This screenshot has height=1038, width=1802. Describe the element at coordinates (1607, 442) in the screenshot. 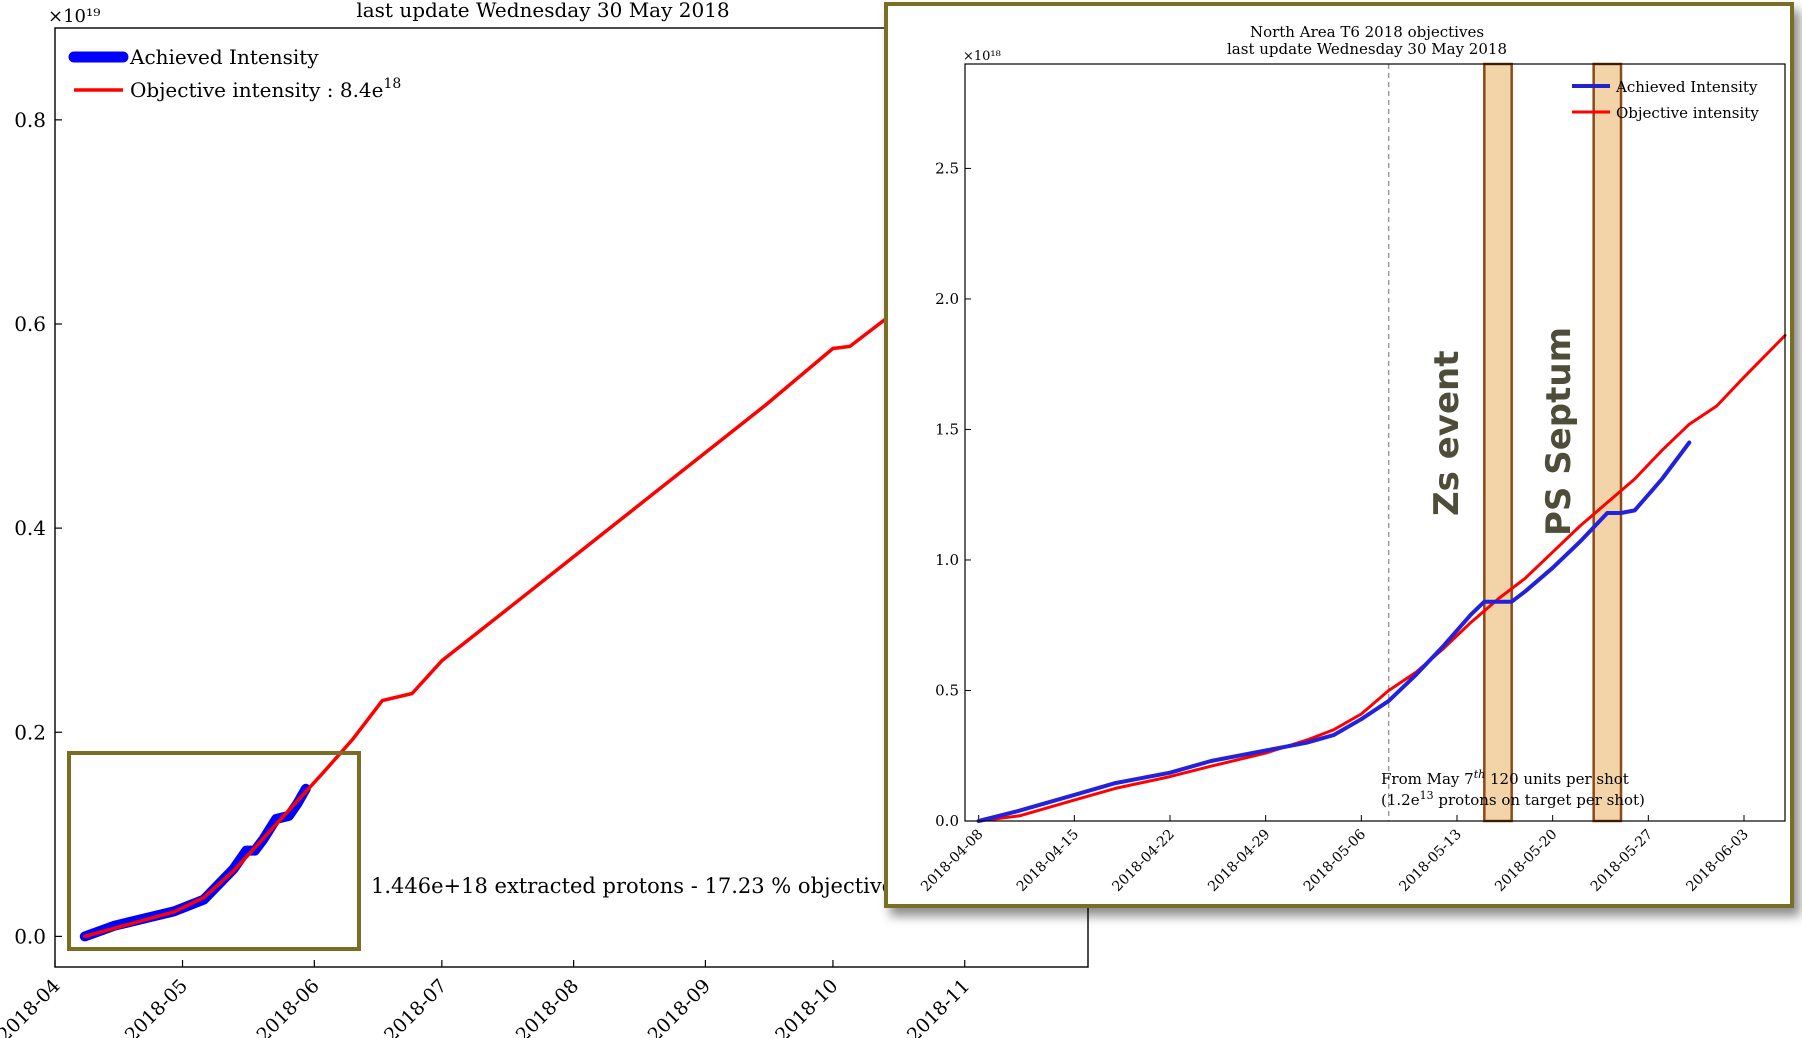

I see `ps-septum-region` at that location.